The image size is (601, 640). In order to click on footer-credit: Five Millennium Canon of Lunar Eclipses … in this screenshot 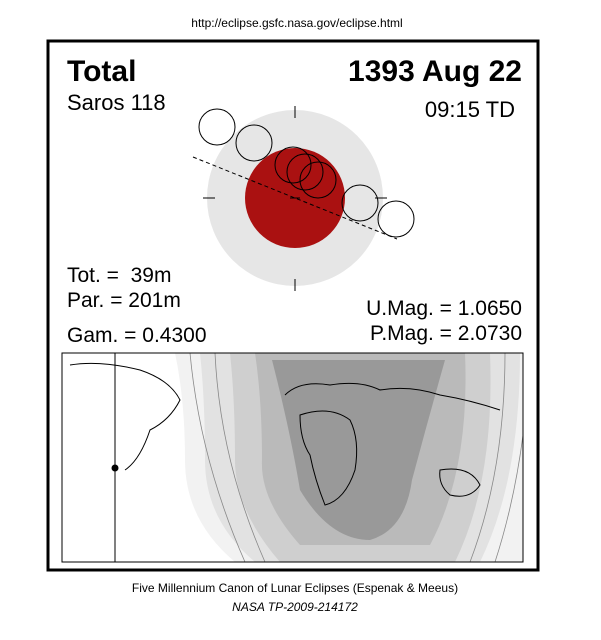, I will do `click(295, 588)`.